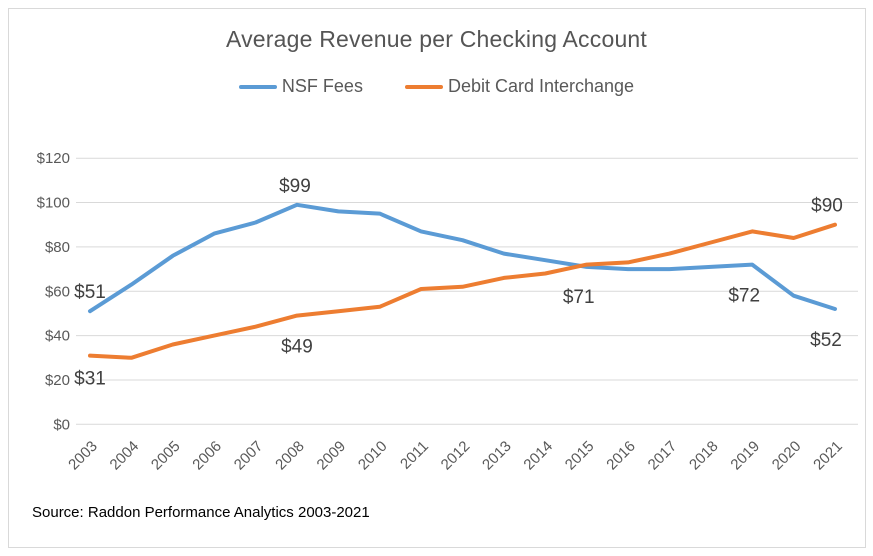  What do you see at coordinates (580, 456) in the screenshot?
I see `x-axis-tick-label: 2015` at bounding box center [580, 456].